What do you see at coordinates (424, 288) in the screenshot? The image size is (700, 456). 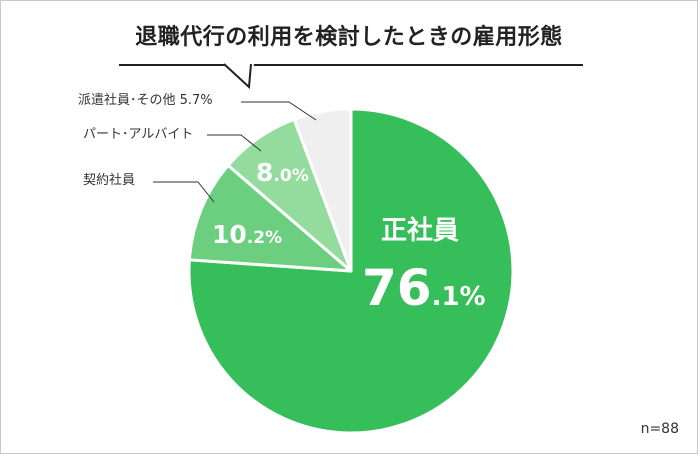 I see `slice-value-label: 76.1%` at bounding box center [424, 288].